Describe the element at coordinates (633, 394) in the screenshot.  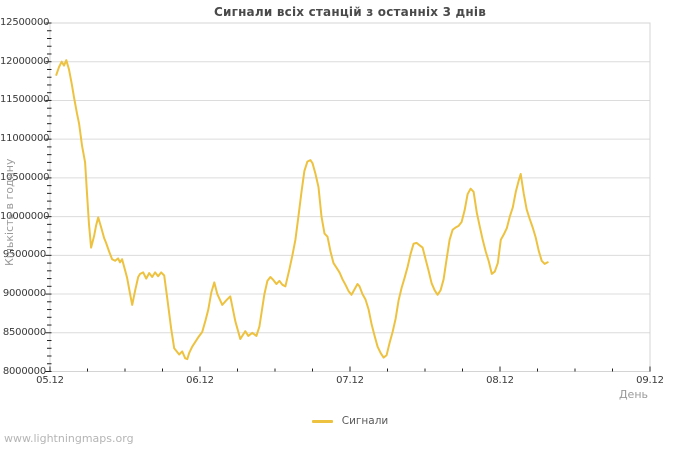
I see `x-axis-title: День` at that location.